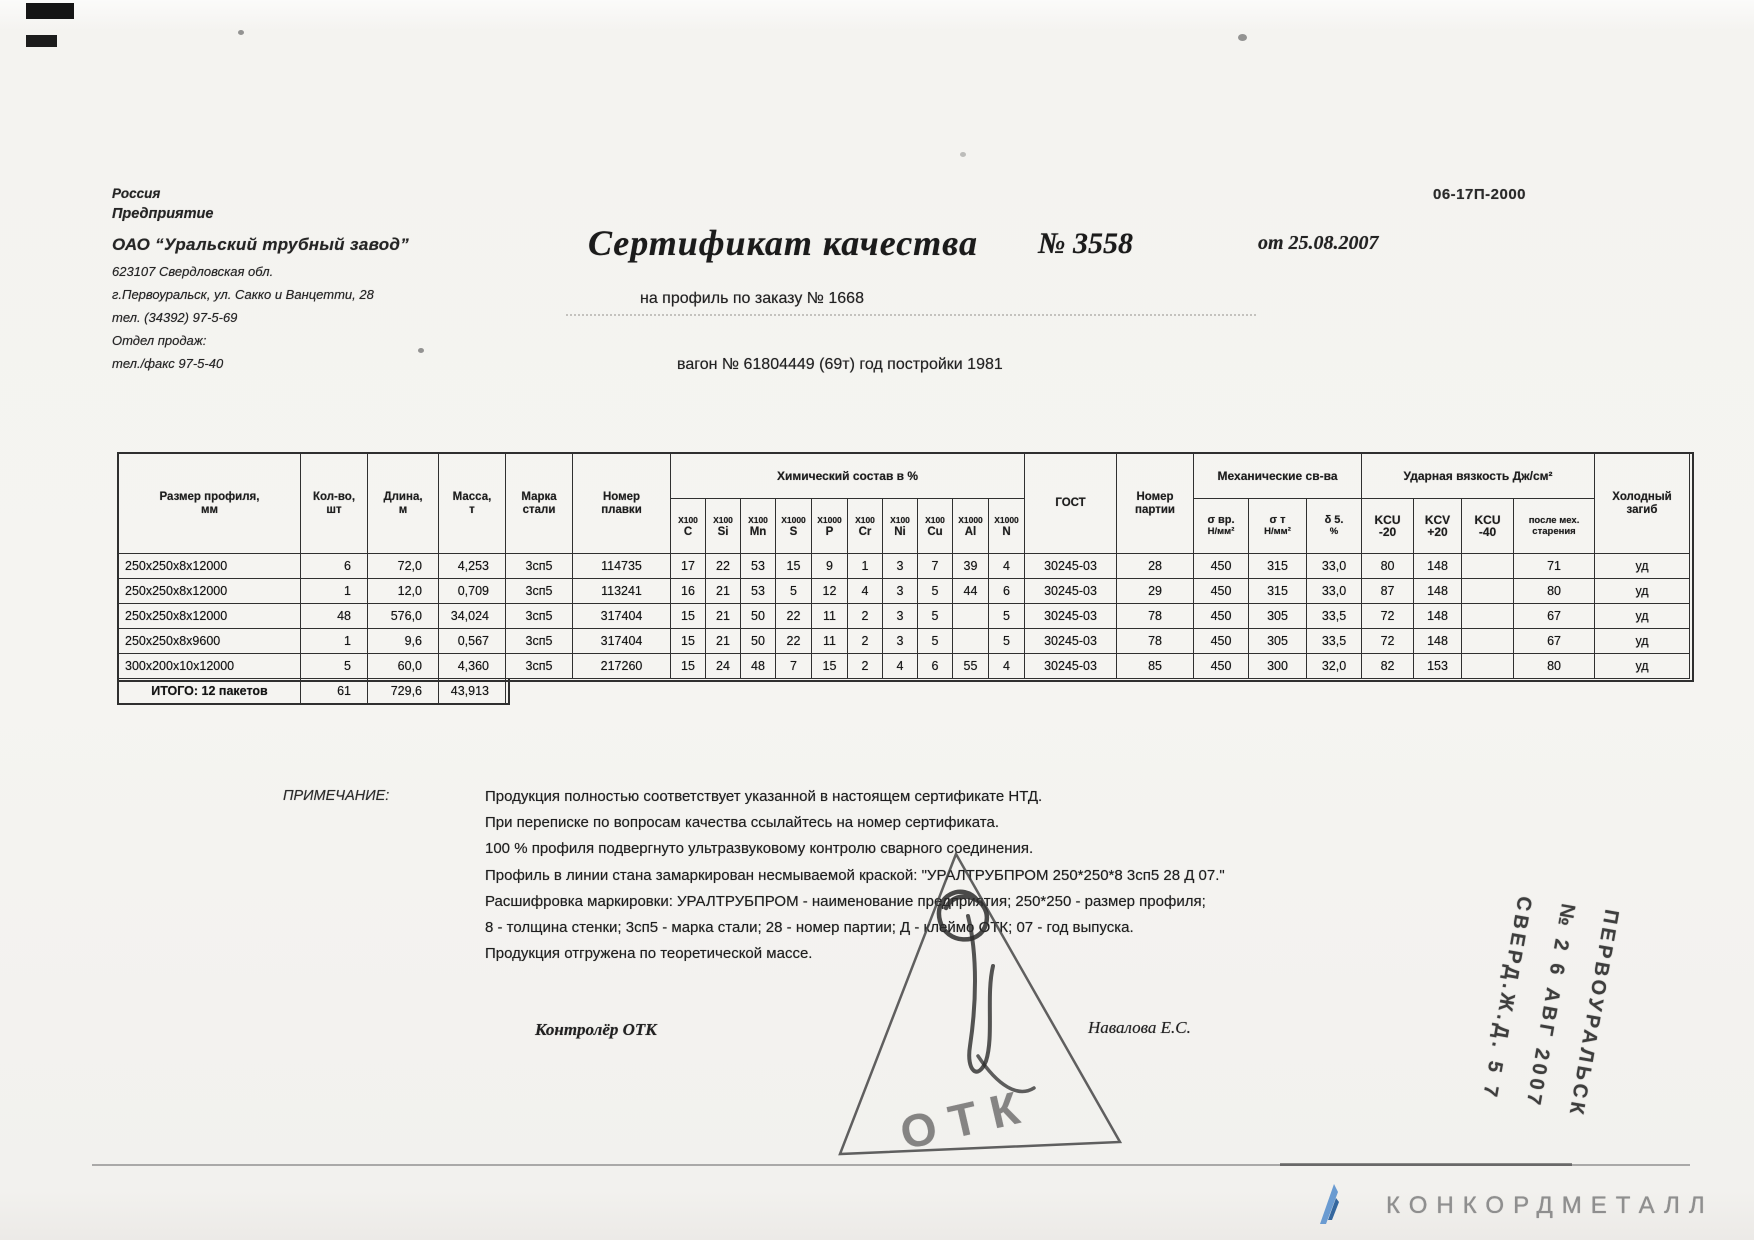 The image size is (1754, 1240). What do you see at coordinates (935, 566) in the screenshot?
I see `table-cell: 7` at bounding box center [935, 566].